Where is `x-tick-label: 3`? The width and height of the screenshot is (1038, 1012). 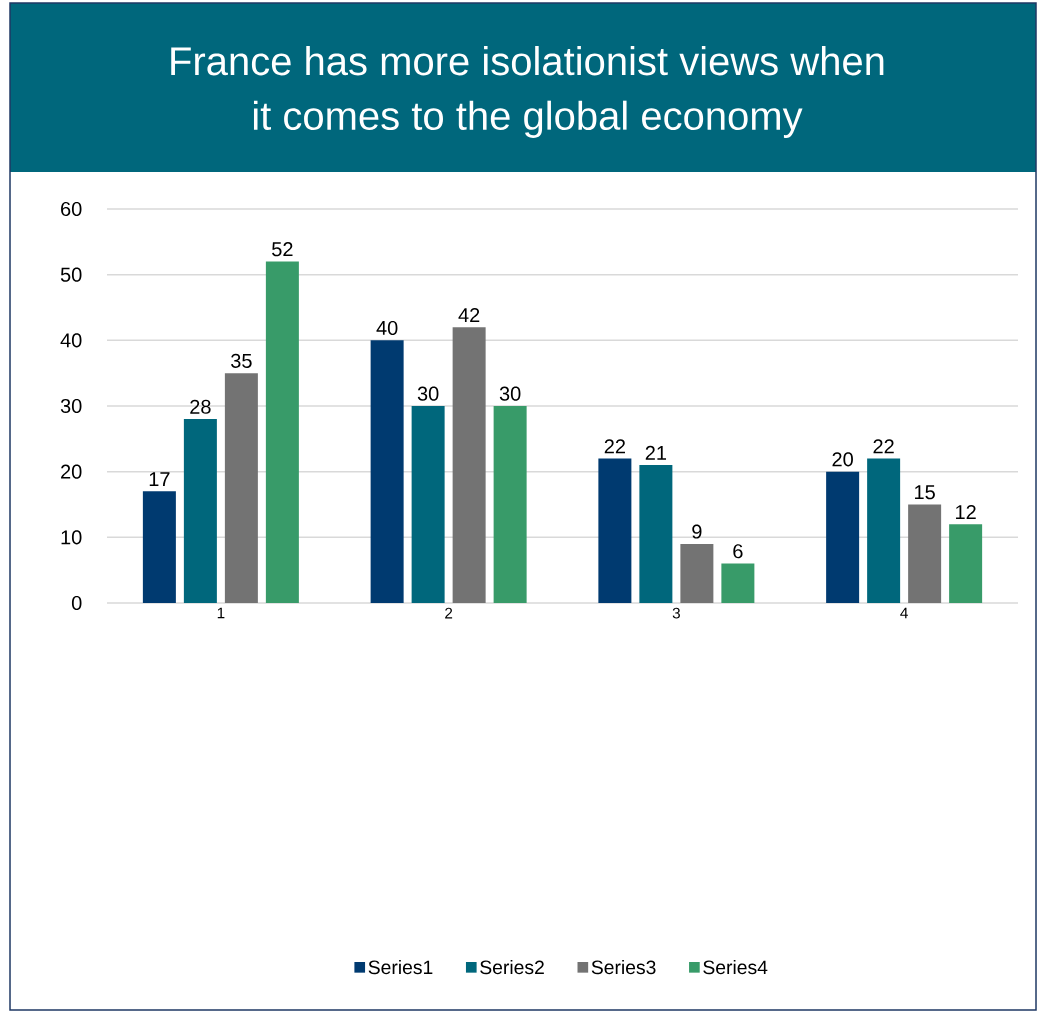 x-tick-label: 3 is located at coordinates (676, 613).